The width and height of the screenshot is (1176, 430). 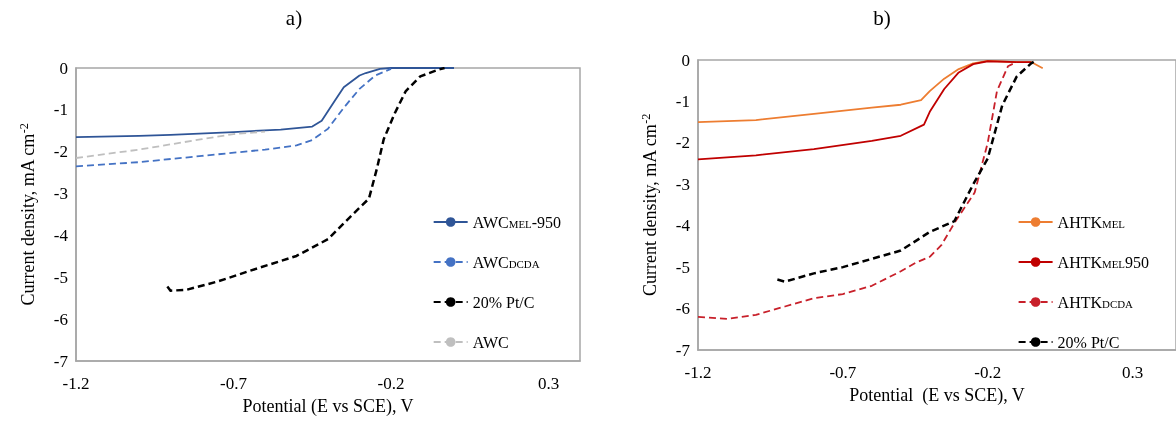 What do you see at coordinates (882, 17) in the screenshot?
I see `chart-title: b)` at bounding box center [882, 17].